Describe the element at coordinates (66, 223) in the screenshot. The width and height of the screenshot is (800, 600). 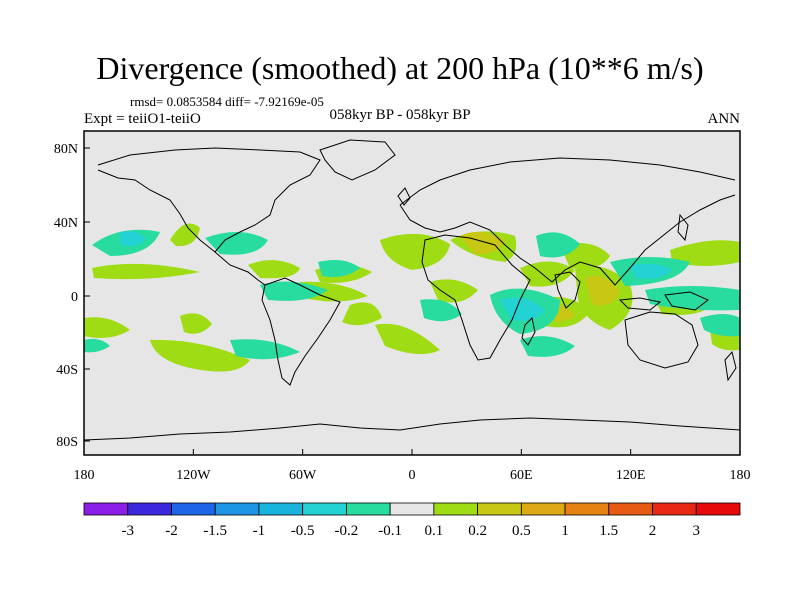
I see `lat-tick-label: 40N` at that location.